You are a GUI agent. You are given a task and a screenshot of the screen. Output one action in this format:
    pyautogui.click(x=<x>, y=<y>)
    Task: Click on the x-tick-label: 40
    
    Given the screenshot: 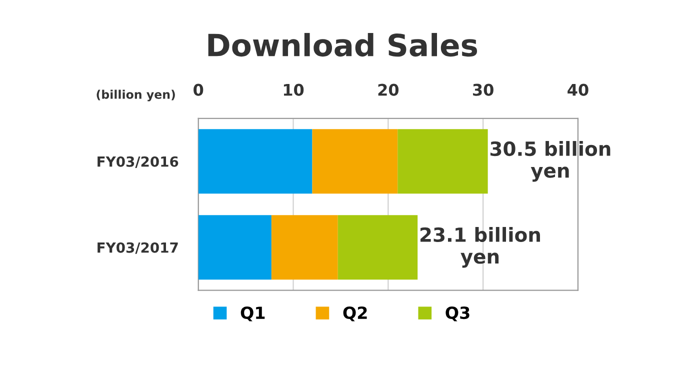 What is the action you would take?
    pyautogui.click(x=578, y=90)
    